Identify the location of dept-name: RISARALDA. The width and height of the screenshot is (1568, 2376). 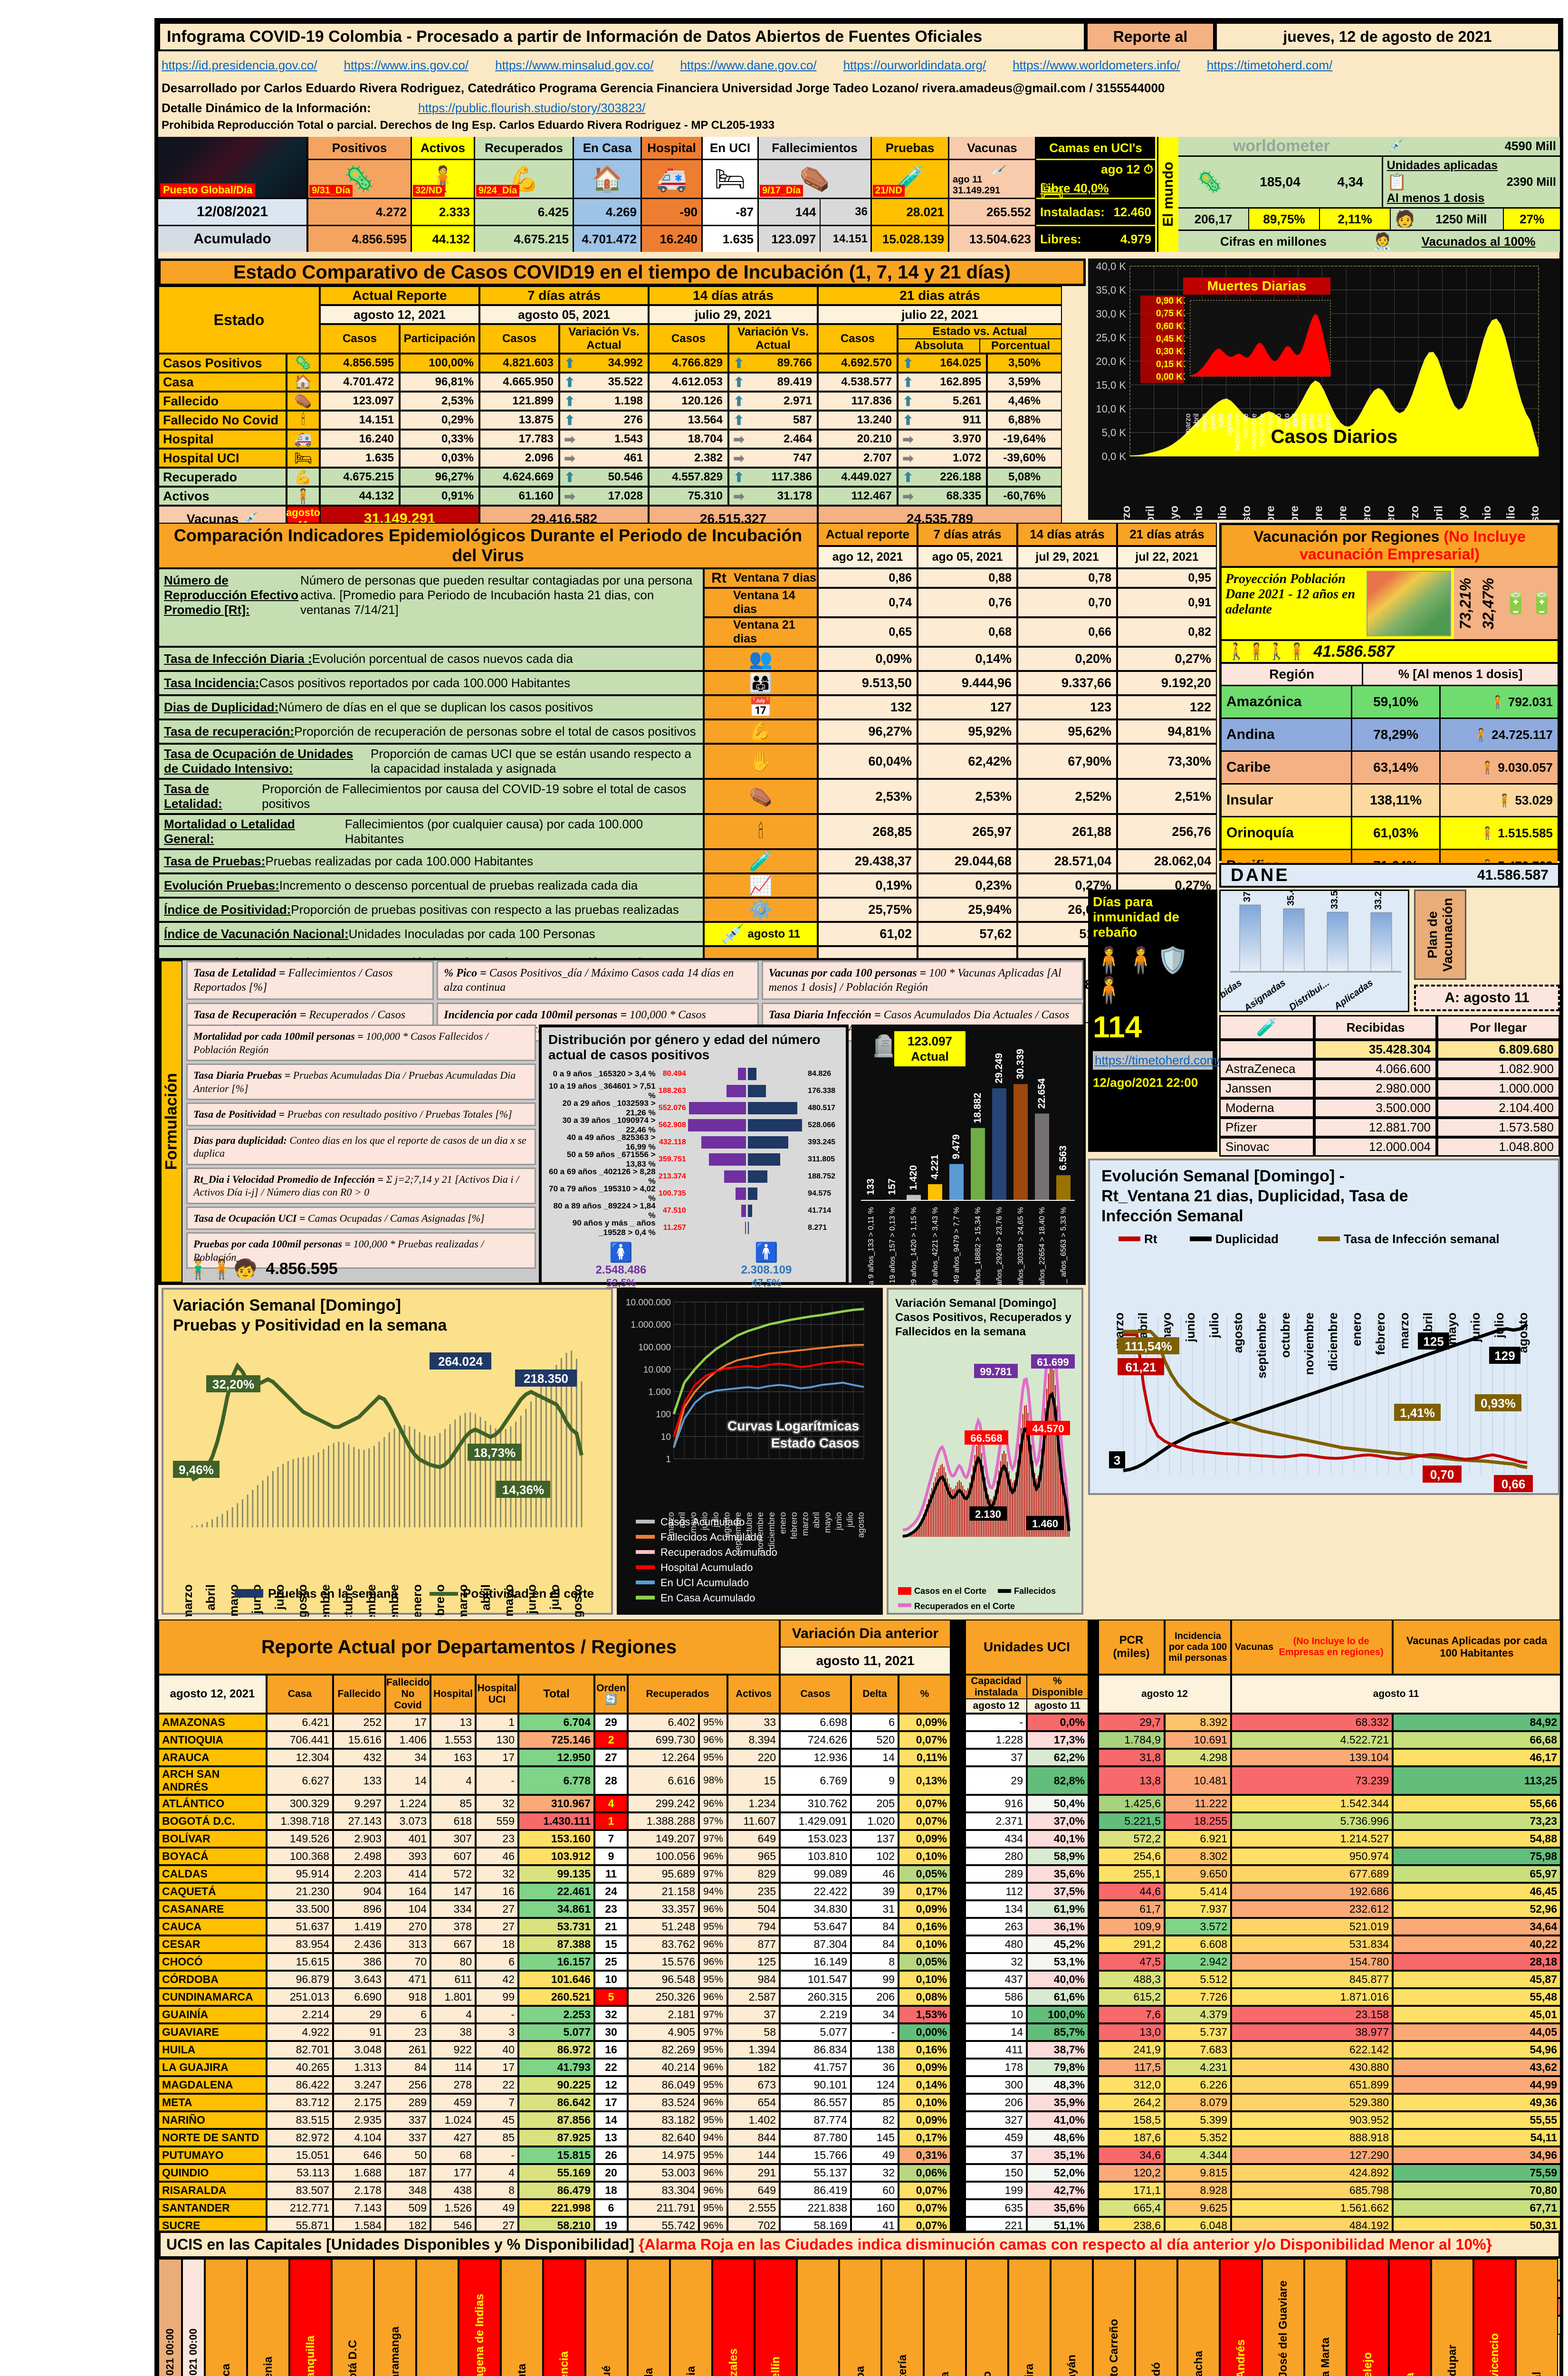
(212, 2190).